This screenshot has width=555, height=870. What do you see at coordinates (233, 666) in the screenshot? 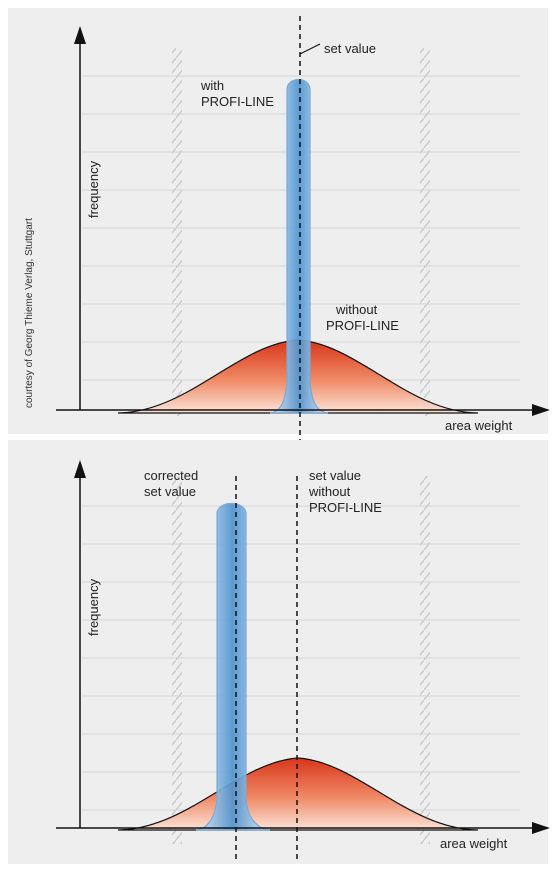
I see `narrow-distribution-curve` at bounding box center [233, 666].